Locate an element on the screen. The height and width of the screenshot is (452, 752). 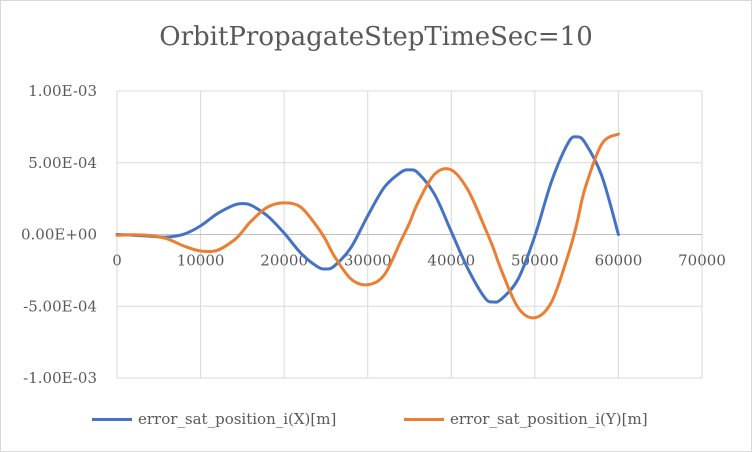
y-tick-label: -1.00E-03 is located at coordinates (60, 378).